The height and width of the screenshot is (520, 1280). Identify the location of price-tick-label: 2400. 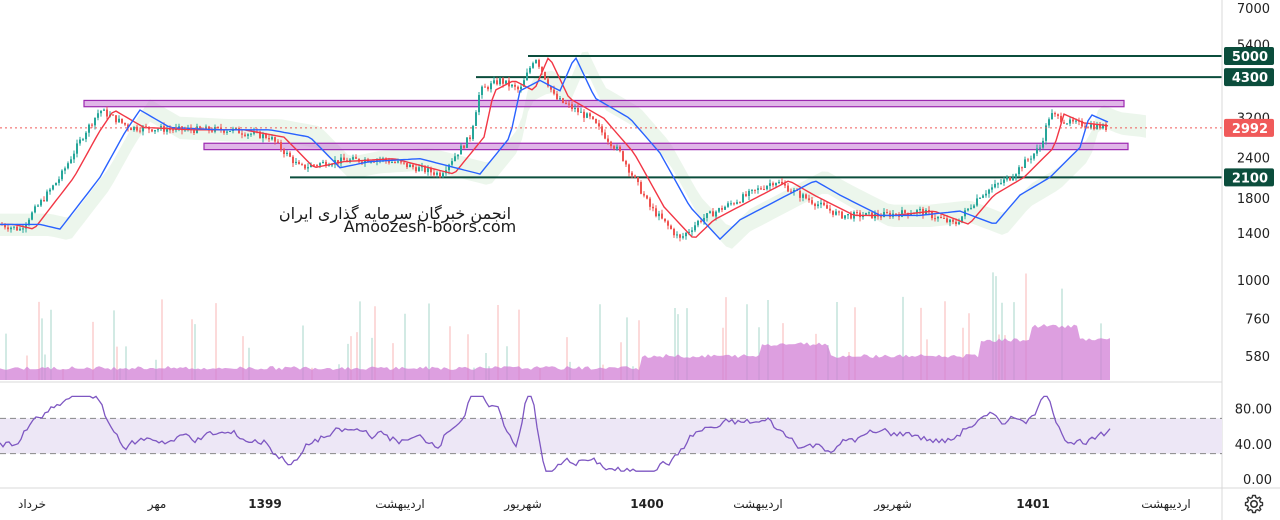
(1253, 159).